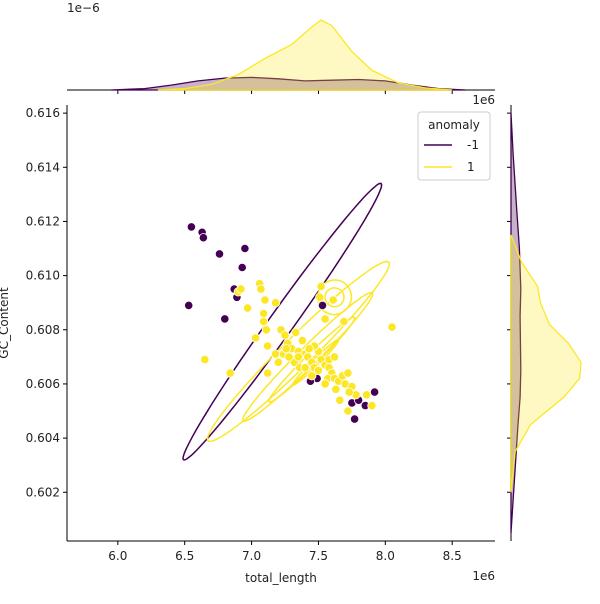  Describe the element at coordinates (473, 145) in the screenshot. I see `legend-label-neg1: -1` at that location.